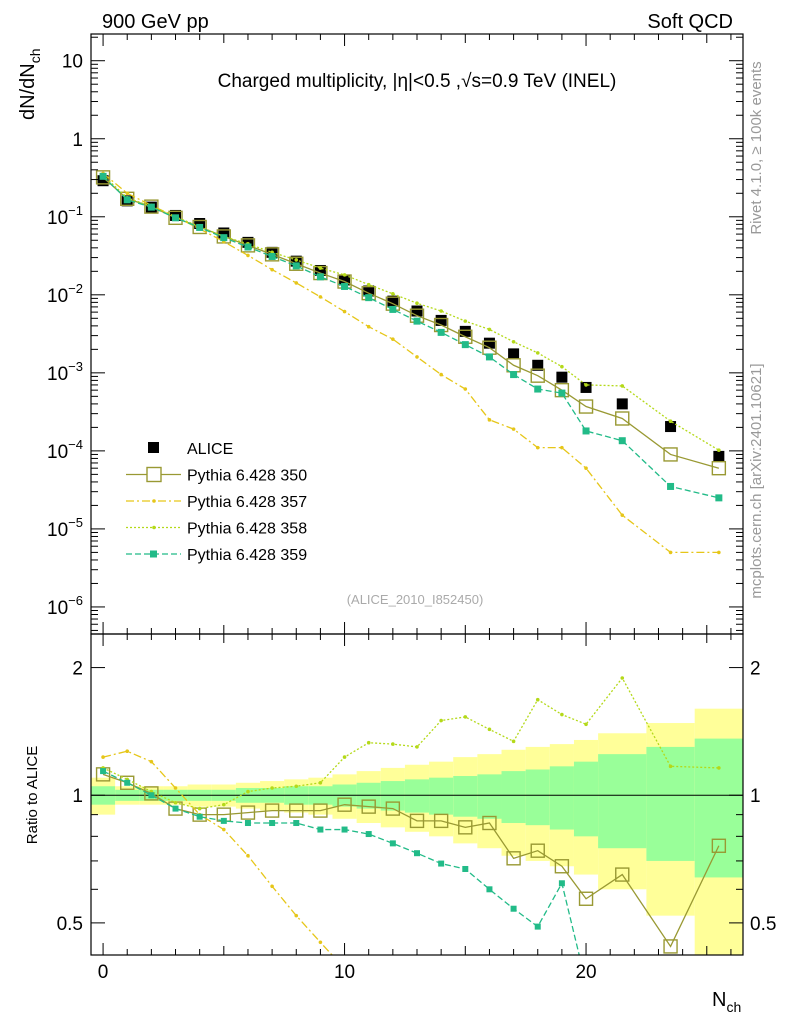 The height and width of the screenshot is (1024, 786). I want to click on legend-entry-1: Pythia 6.428 350, so click(216, 475).